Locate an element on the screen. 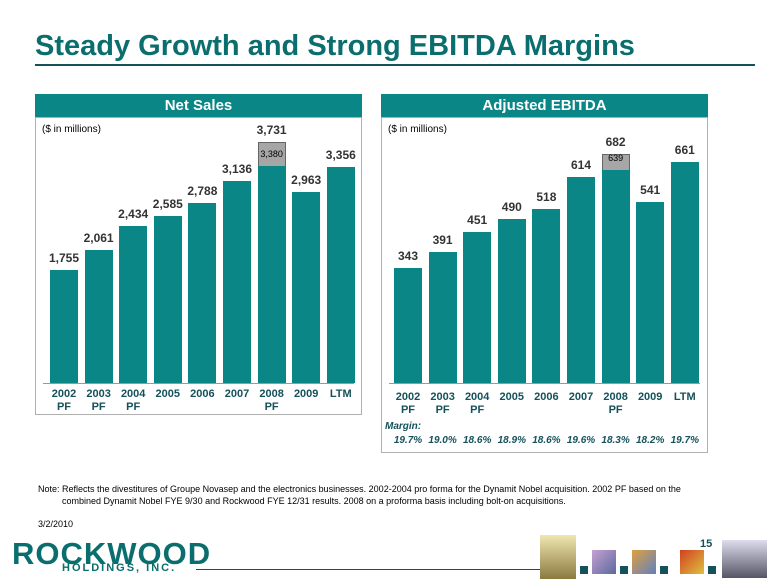  margin-title: Margin: is located at coordinates (403, 426).